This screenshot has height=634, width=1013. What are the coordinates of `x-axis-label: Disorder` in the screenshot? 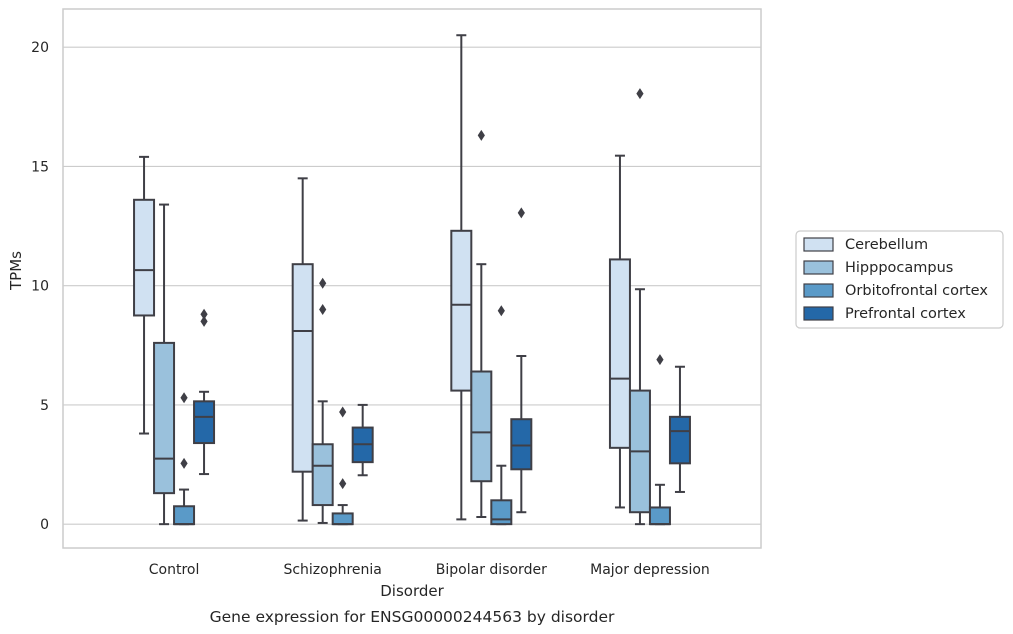 It's located at (412, 591).